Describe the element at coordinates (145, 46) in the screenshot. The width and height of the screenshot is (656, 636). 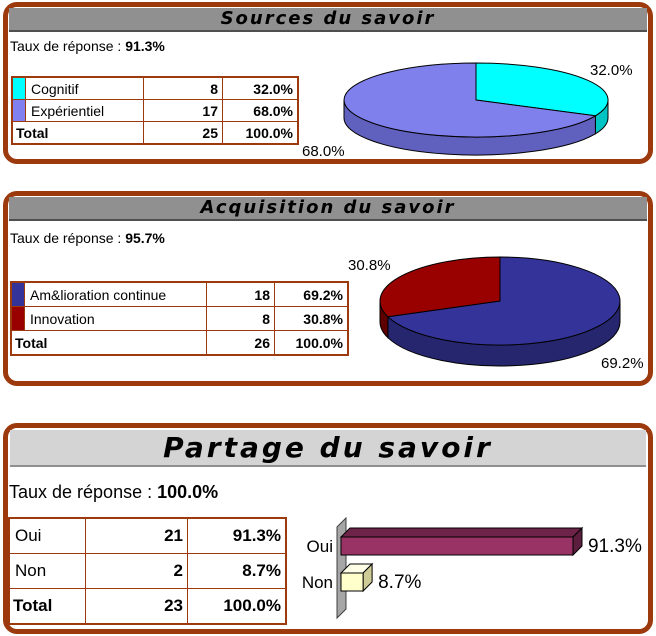
I see `response-rate-value: 91.3%` at that location.